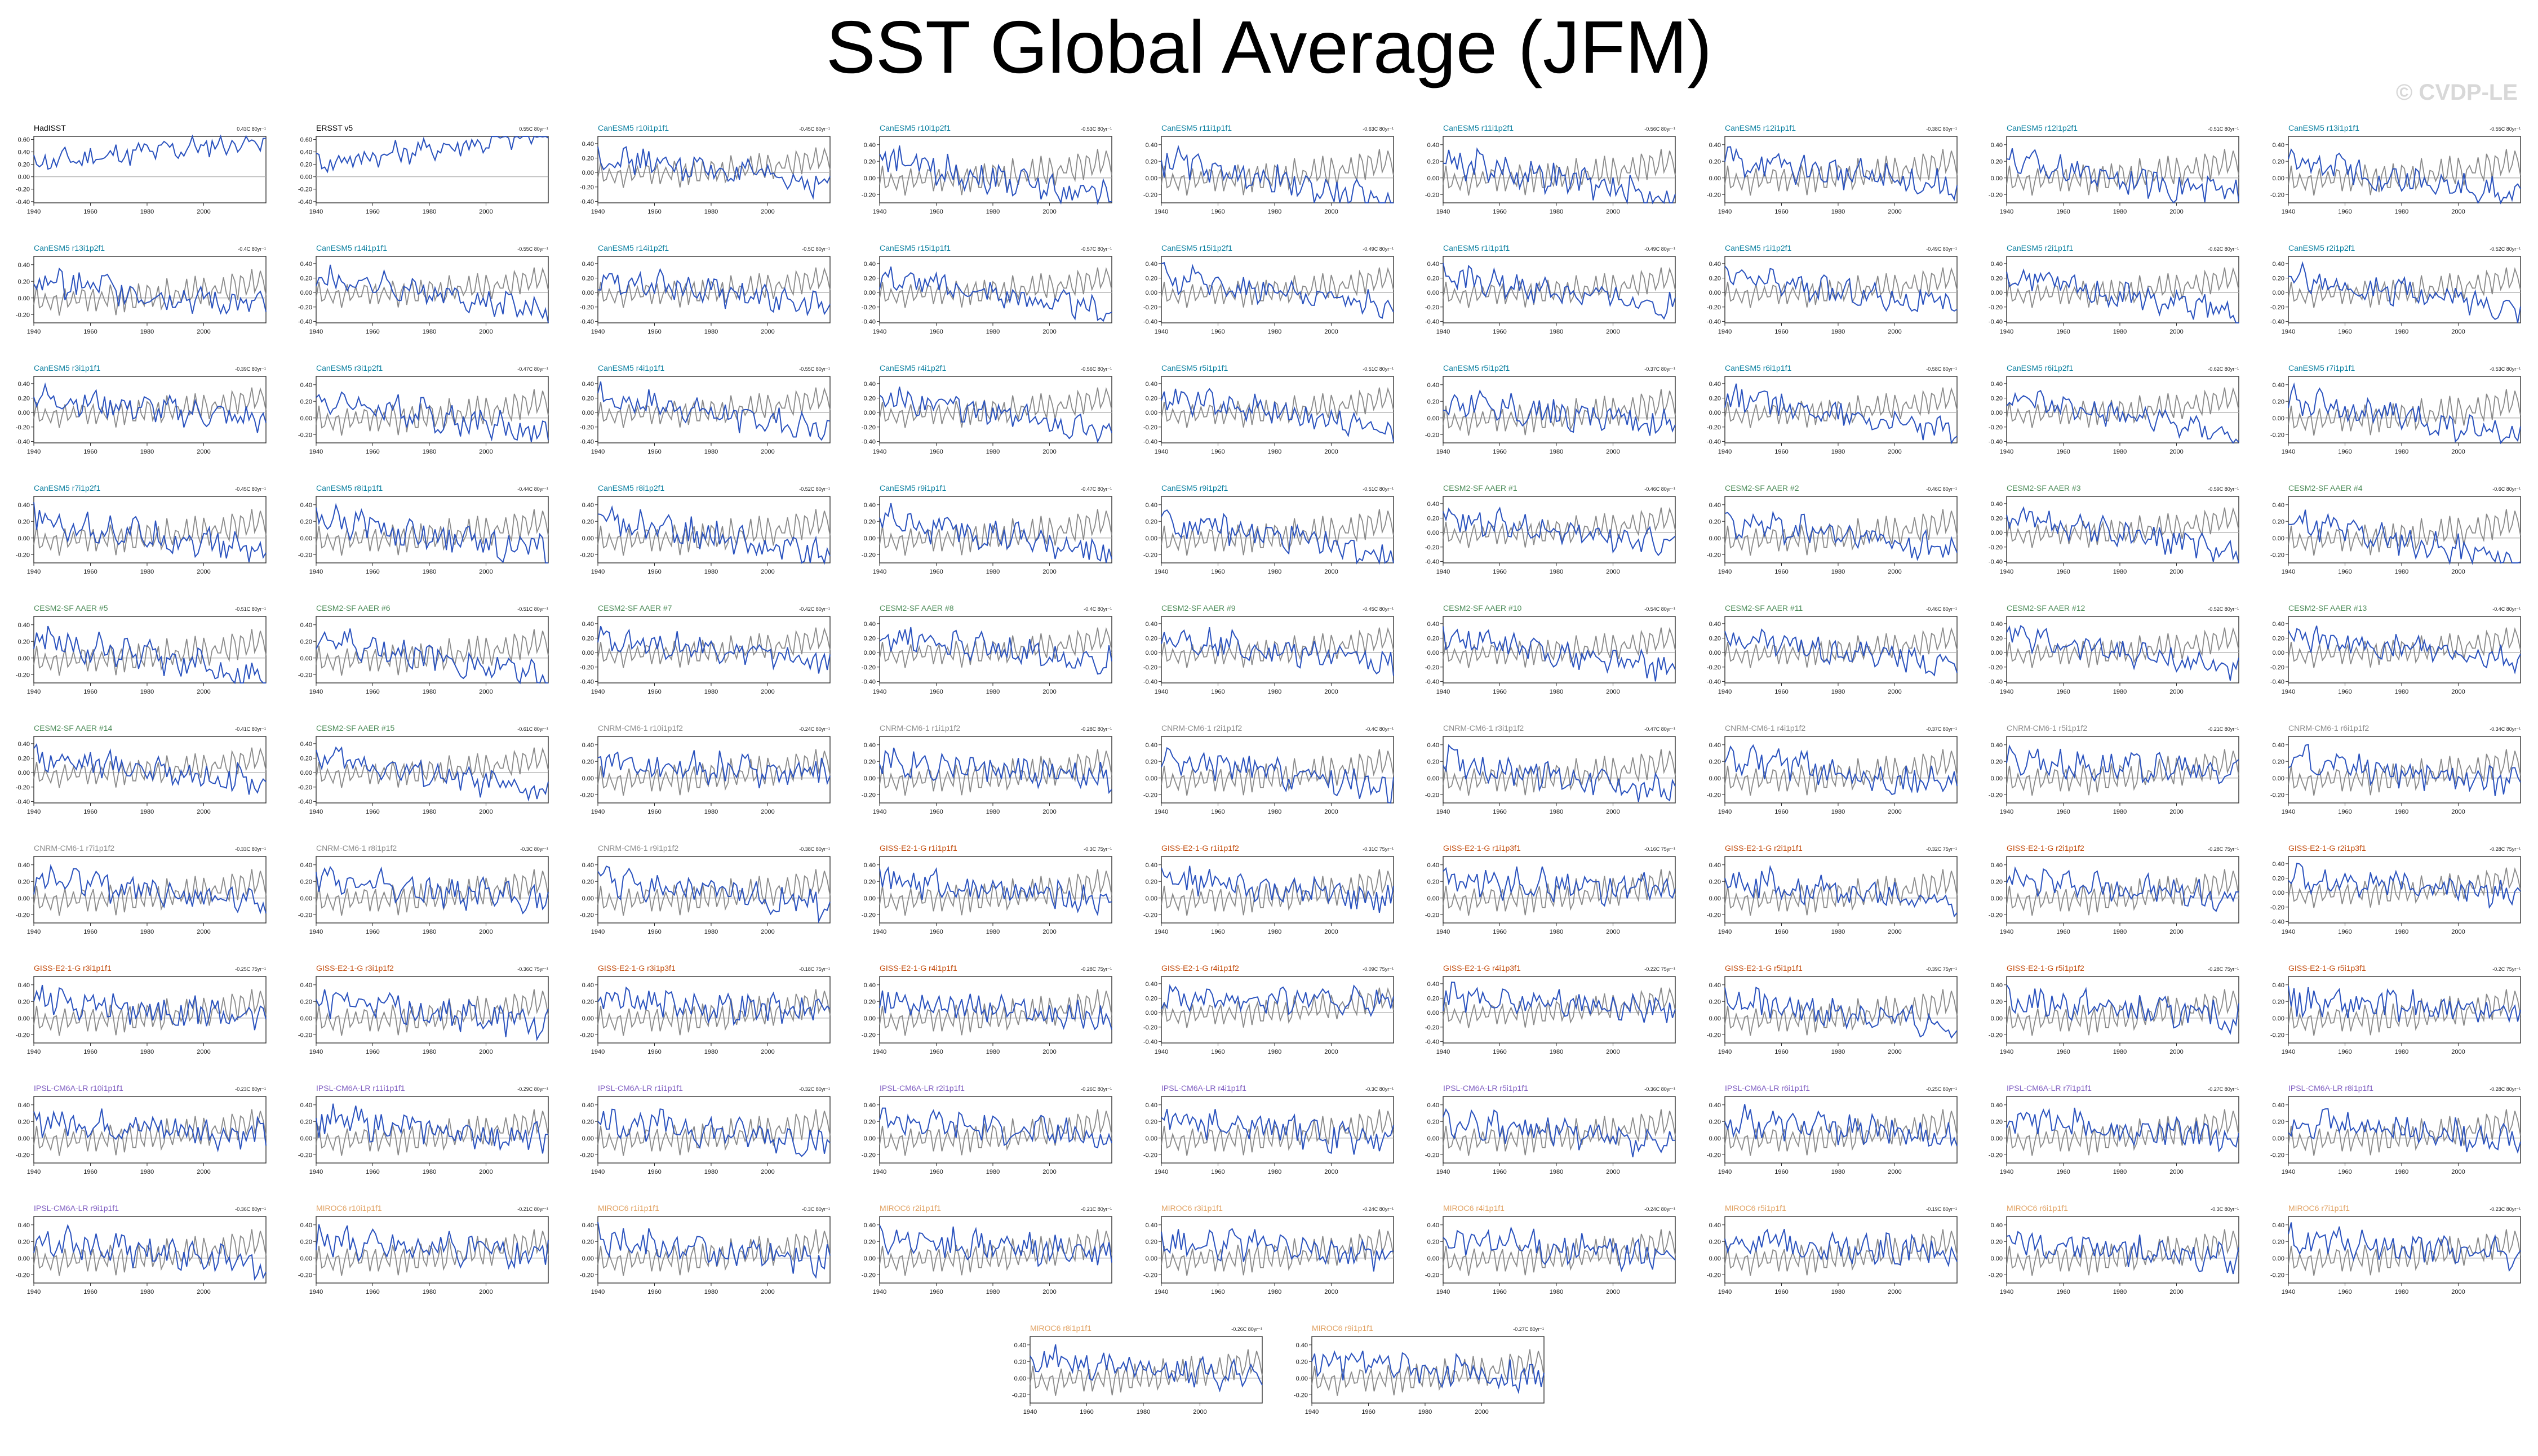  What do you see at coordinates (2330, 1088) in the screenshot?
I see `panel-title: IPSL-CM6A-LR r8i1p1f1` at bounding box center [2330, 1088].